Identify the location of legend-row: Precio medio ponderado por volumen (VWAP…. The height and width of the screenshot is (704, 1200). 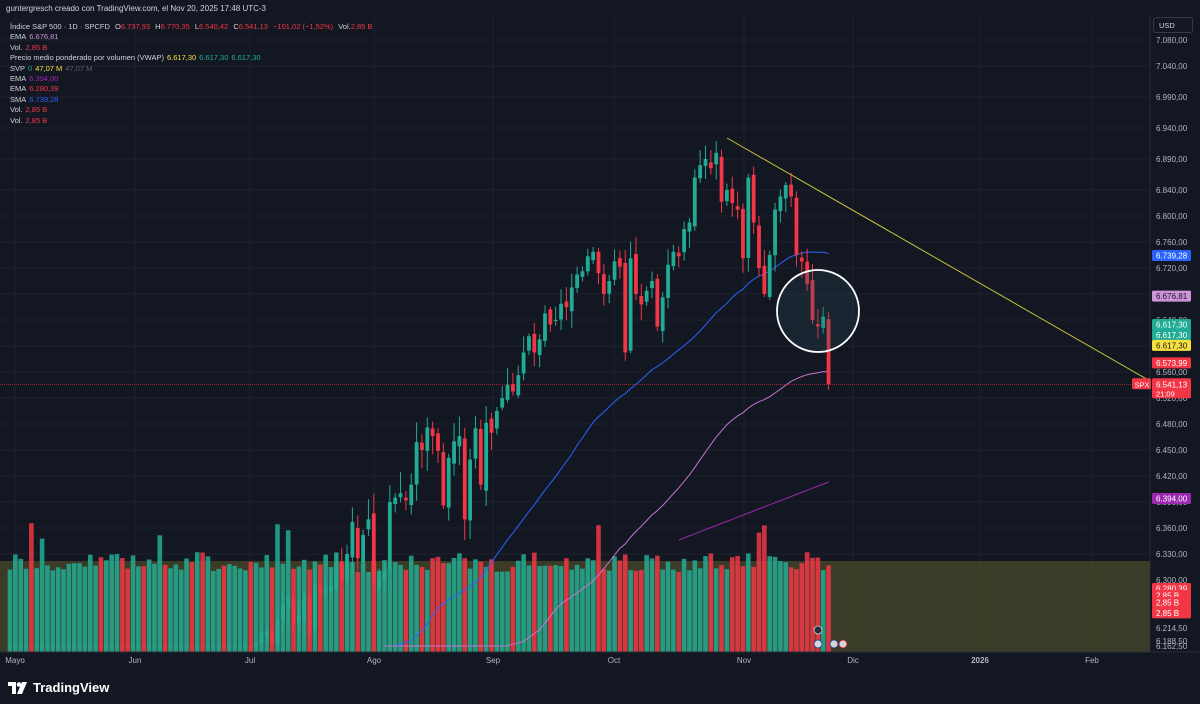
(191, 58).